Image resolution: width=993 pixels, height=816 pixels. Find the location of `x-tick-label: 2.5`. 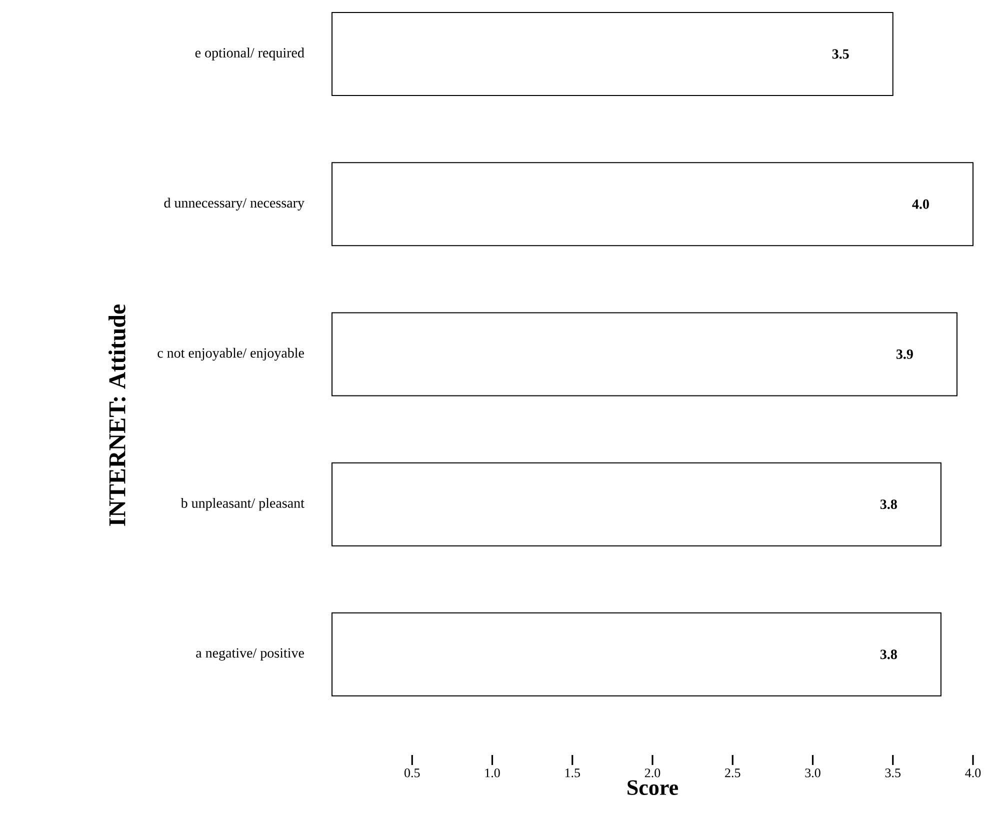

x-tick-label: 2.5 is located at coordinates (732, 773).